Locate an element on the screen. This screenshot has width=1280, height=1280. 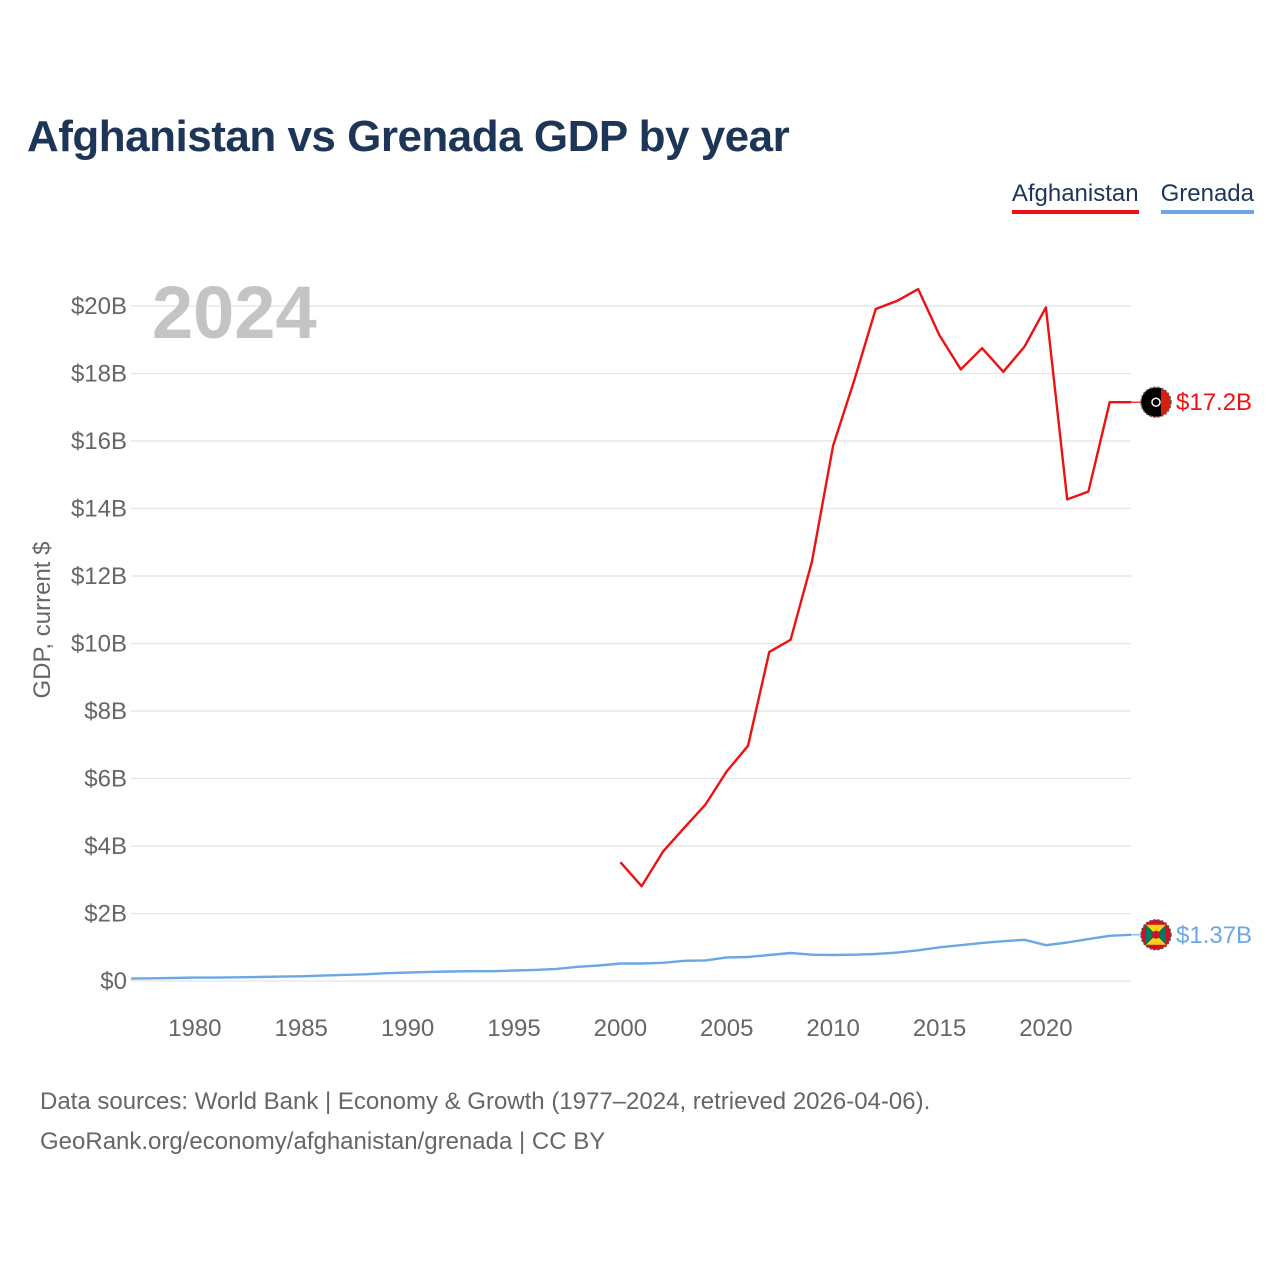
x-tick-label: 2015 is located at coordinates (939, 1028).